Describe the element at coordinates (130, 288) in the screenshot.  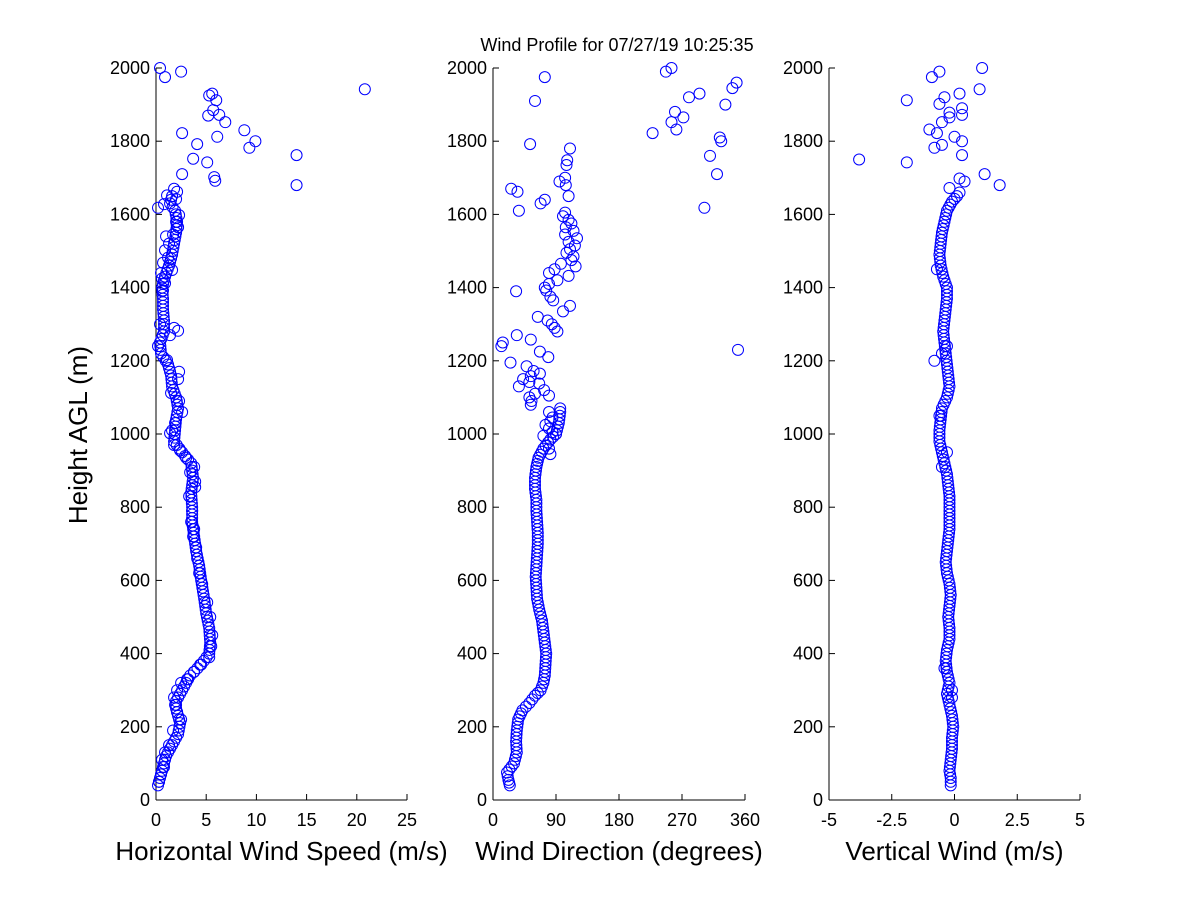
I see `y-tick-label: 1400` at that location.